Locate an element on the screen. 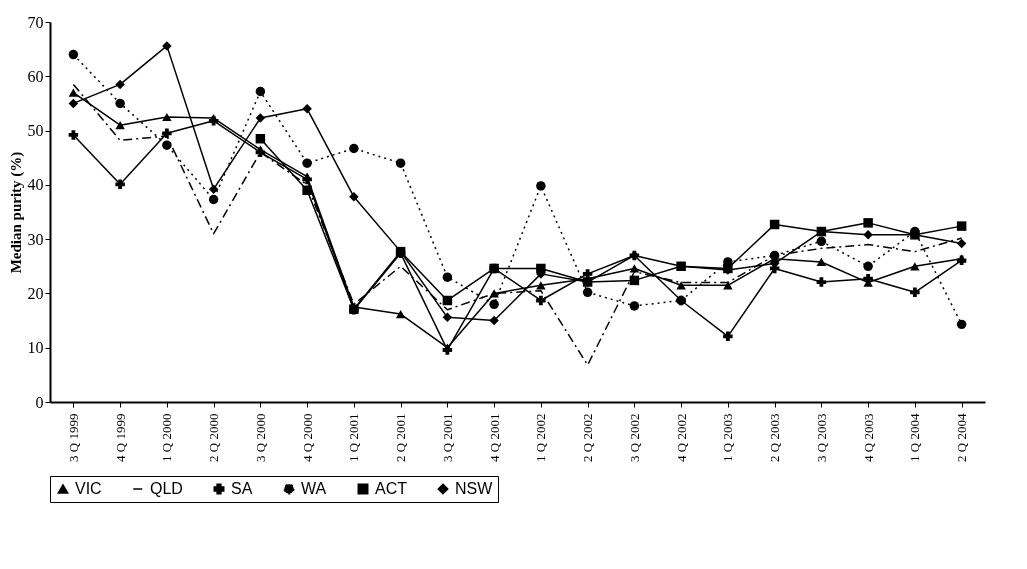  x-tick-label: 4 Q 1999 is located at coordinates (120, 437).